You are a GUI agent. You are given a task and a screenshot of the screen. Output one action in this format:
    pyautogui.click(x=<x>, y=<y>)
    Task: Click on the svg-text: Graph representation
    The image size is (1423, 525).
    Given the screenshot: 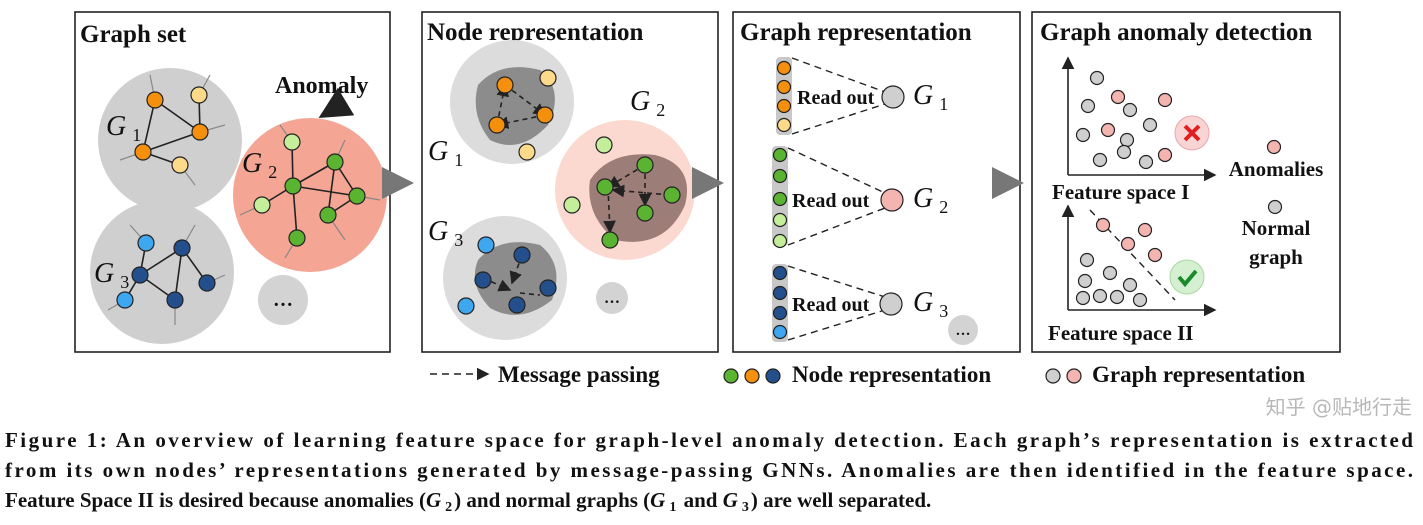 What is the action you would take?
    pyautogui.click(x=1198, y=374)
    